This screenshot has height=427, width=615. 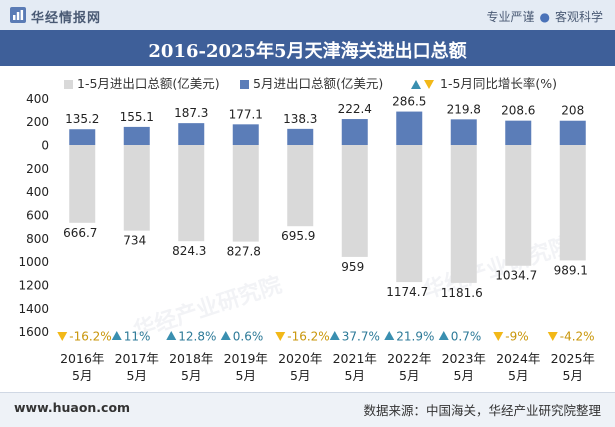 I want to click on data-label-total: 1034.7, so click(x=516, y=276).